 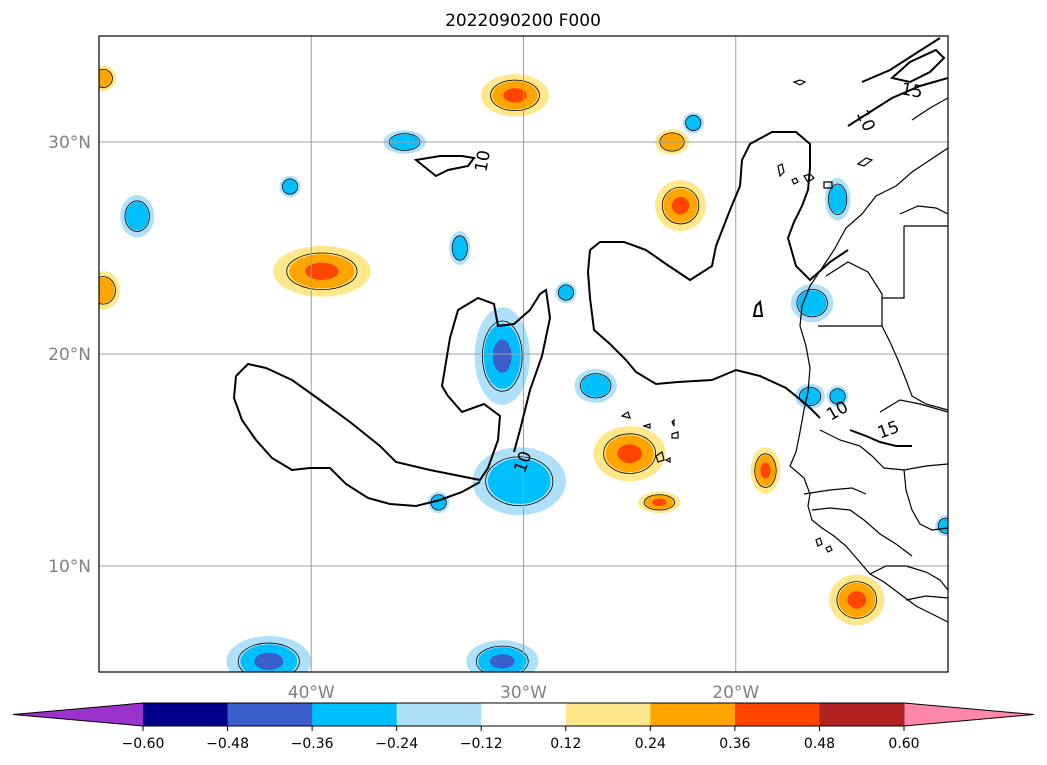 I want to click on border-gambia, so click(x=835, y=491).